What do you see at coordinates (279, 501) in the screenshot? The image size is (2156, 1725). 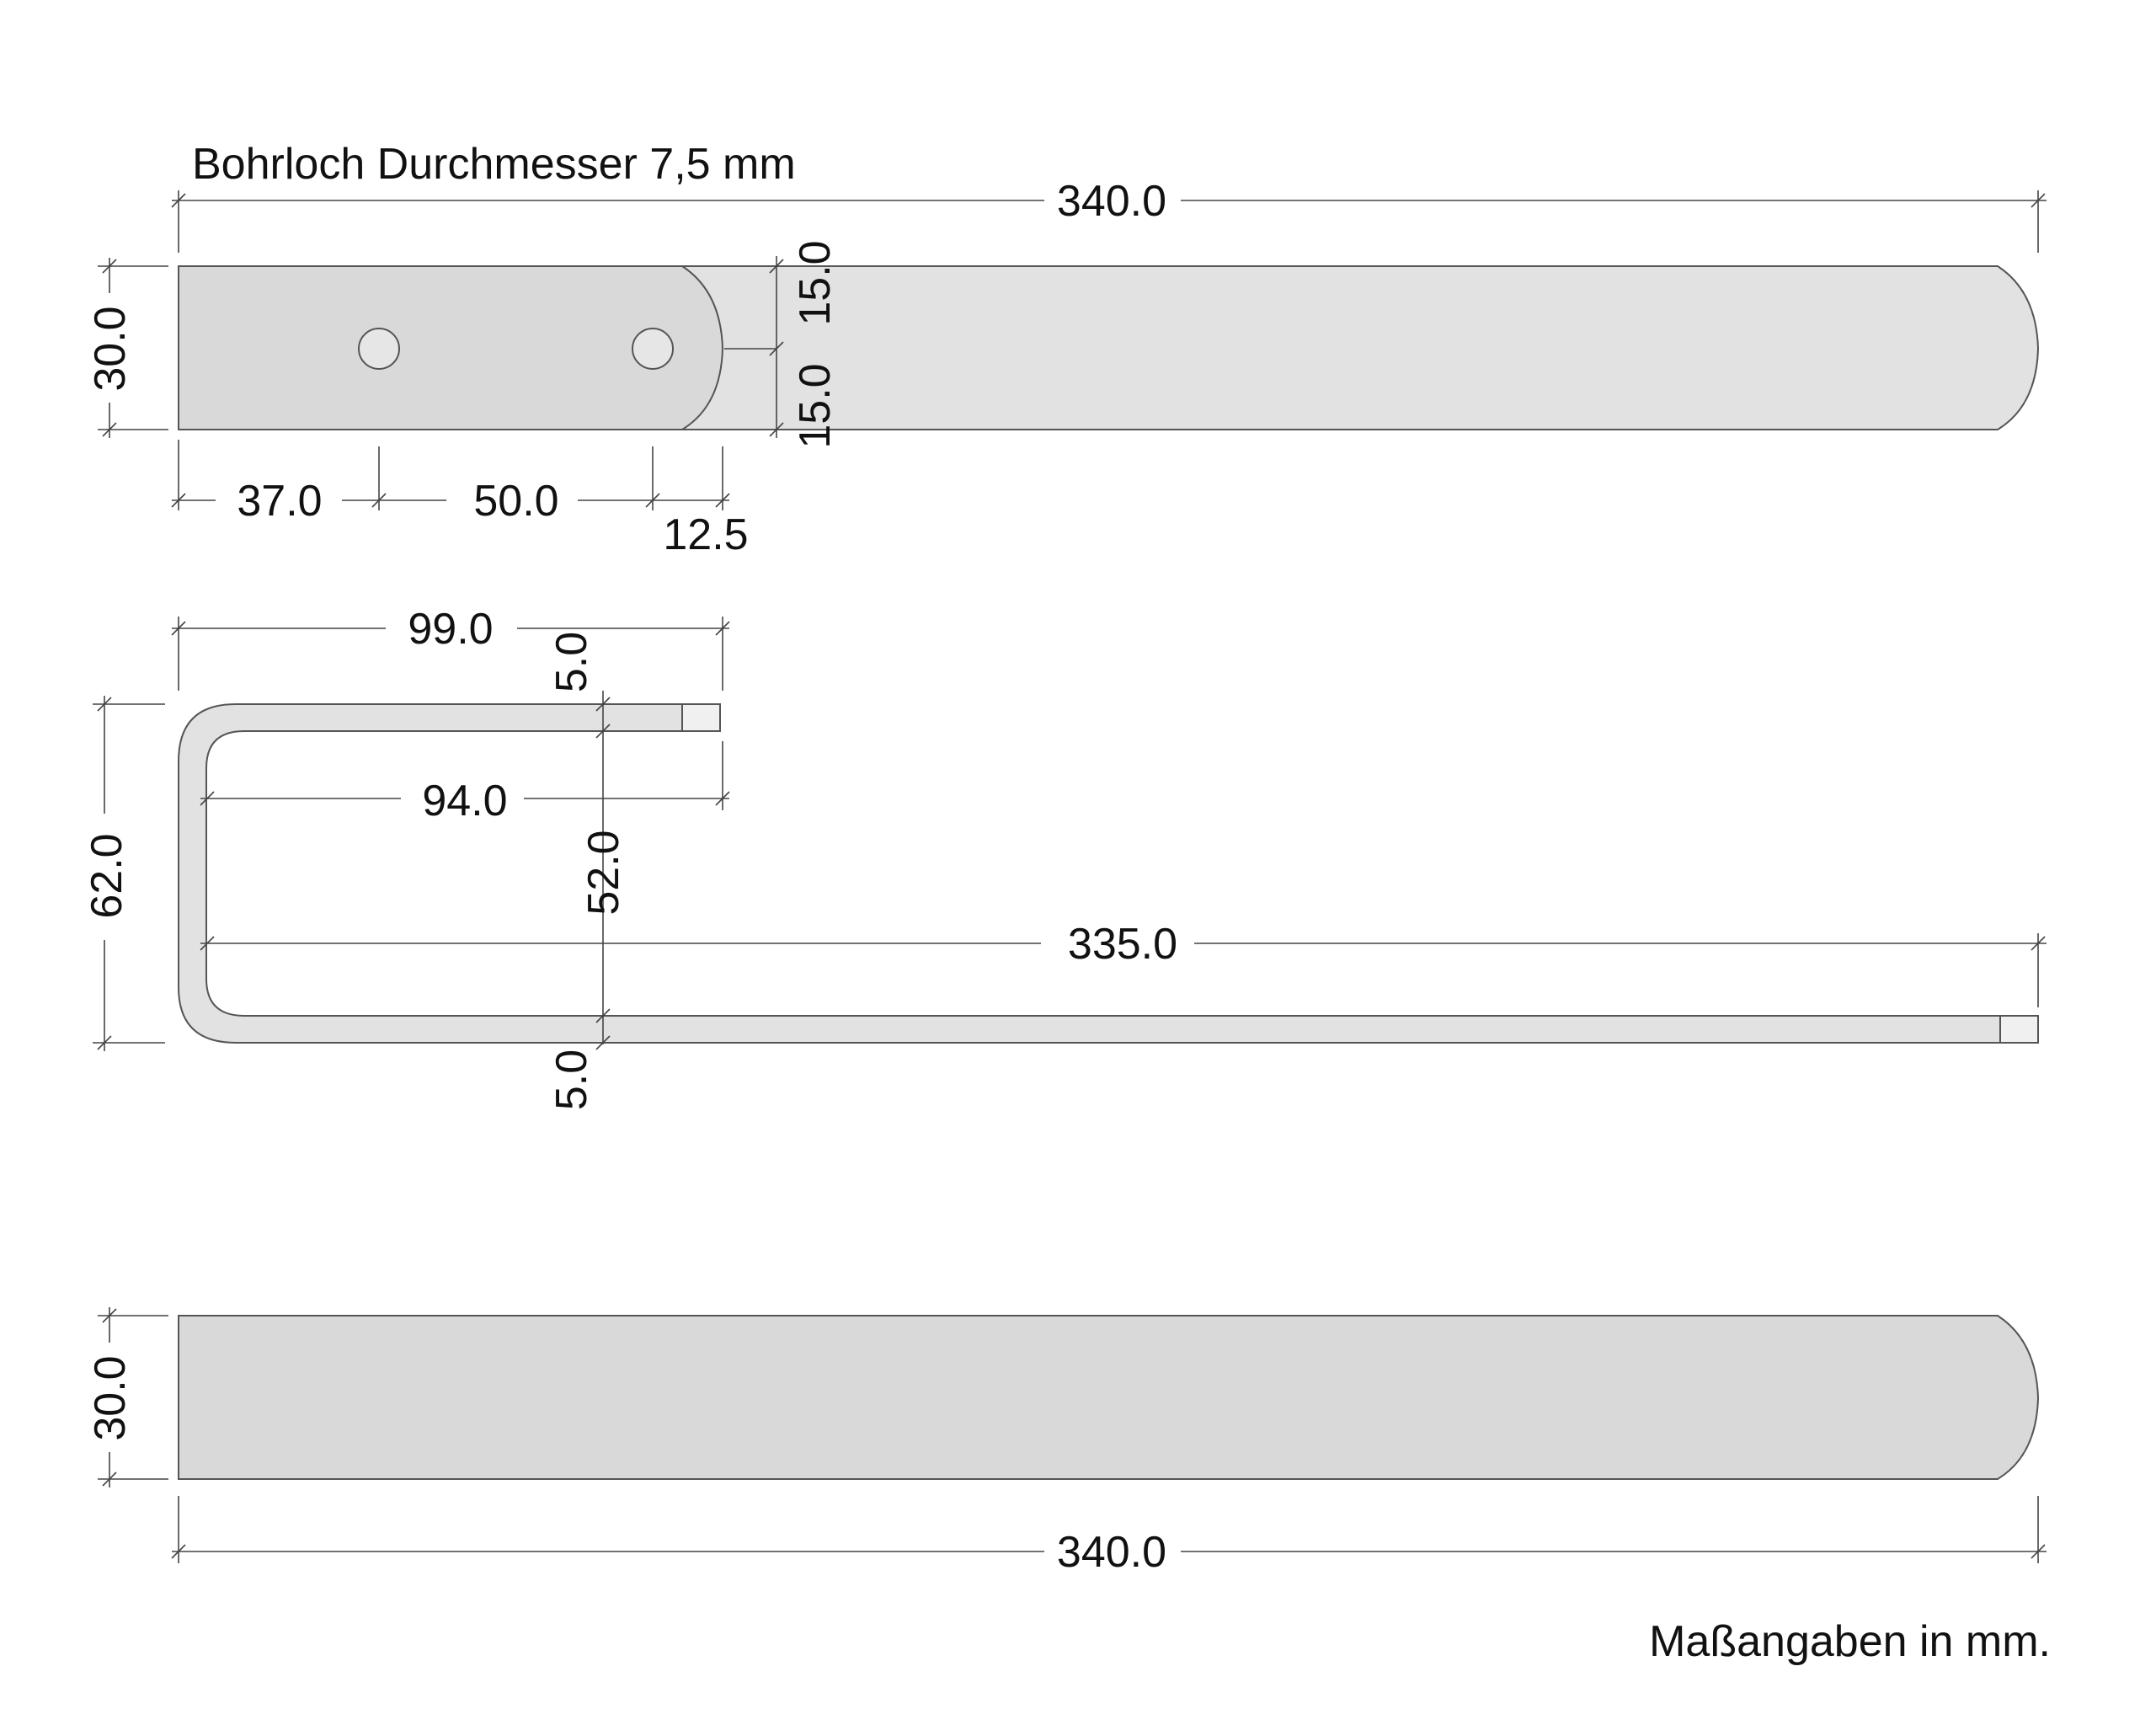 I see `dim-hole1-offset: 37.0` at bounding box center [279, 501].